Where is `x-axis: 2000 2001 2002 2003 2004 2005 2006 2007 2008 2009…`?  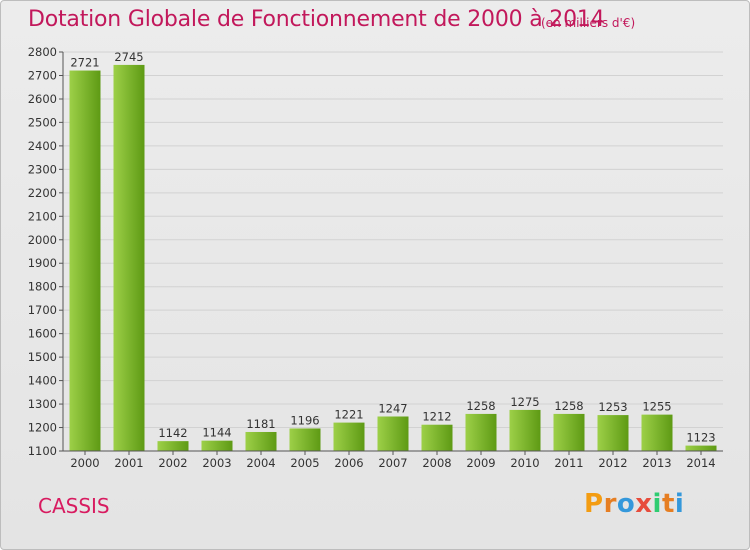
x-axis: 2000 2001 2002 2003 2004 2005 2006 2007 2008 2009… is located at coordinates (393, 460).